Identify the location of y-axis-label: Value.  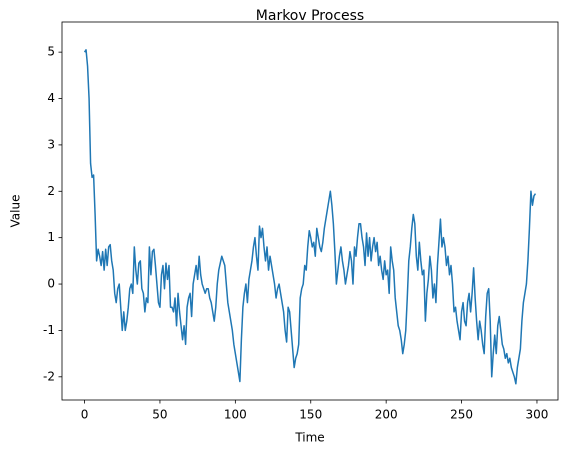
(16, 211).